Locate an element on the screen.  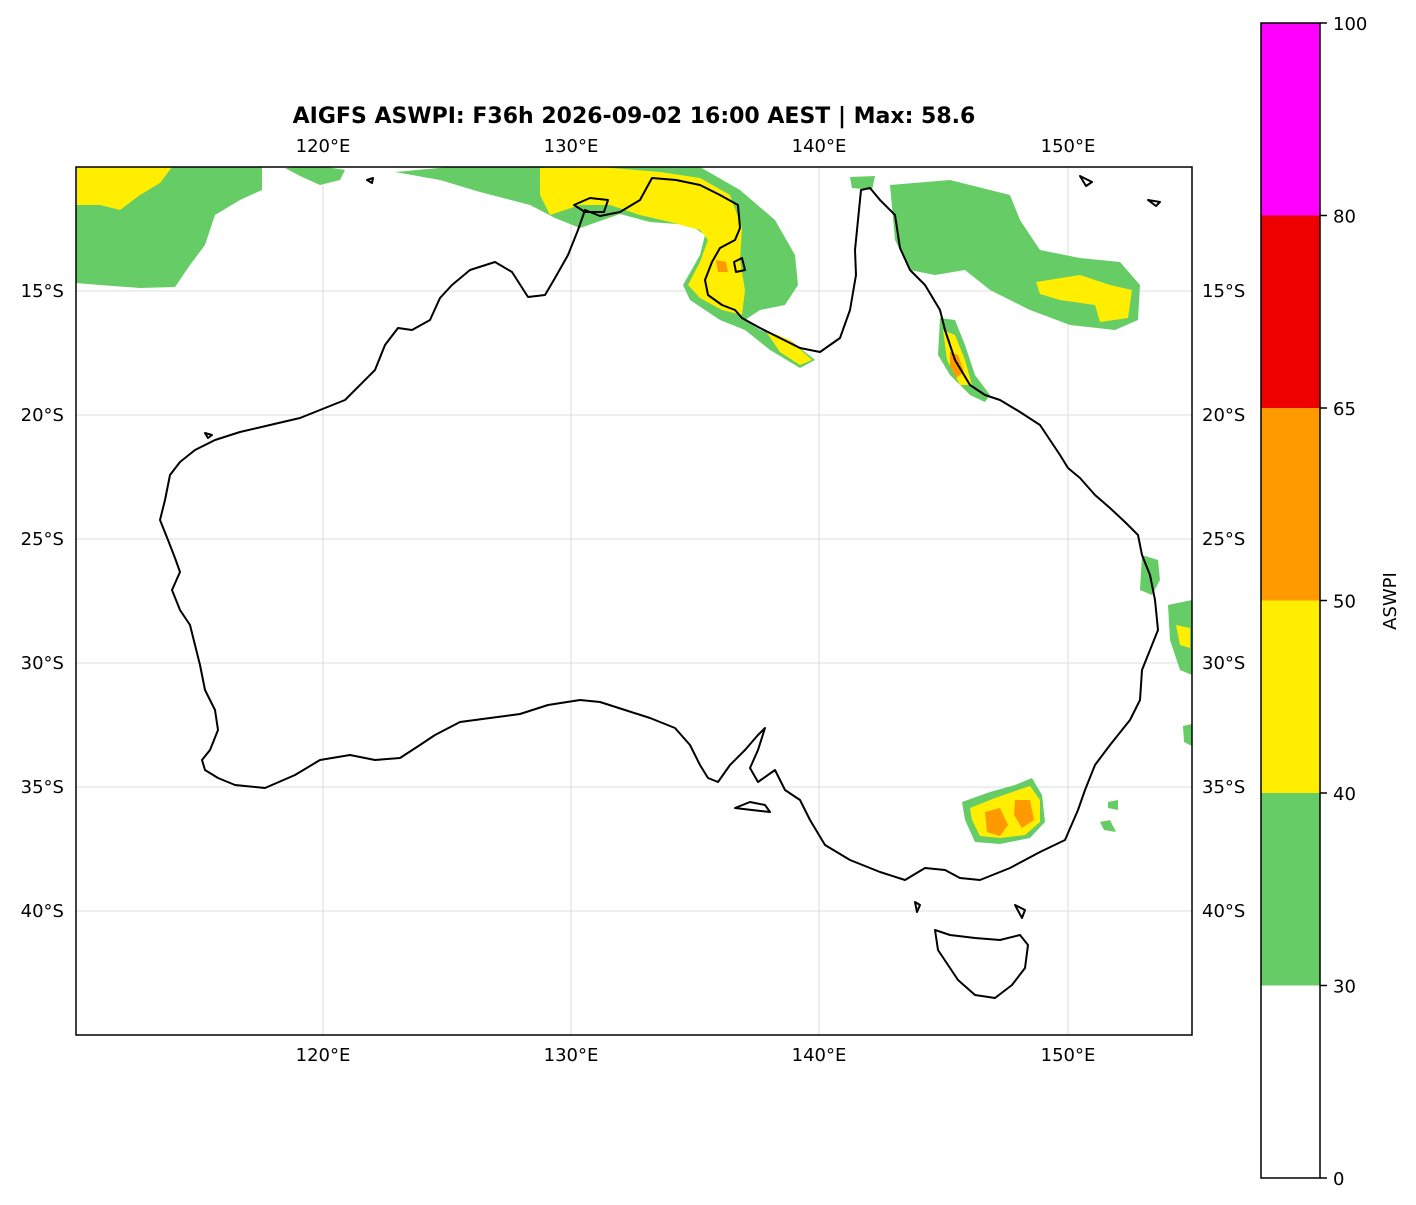
colorbar-tick-label: 50 is located at coordinates (1344, 602).